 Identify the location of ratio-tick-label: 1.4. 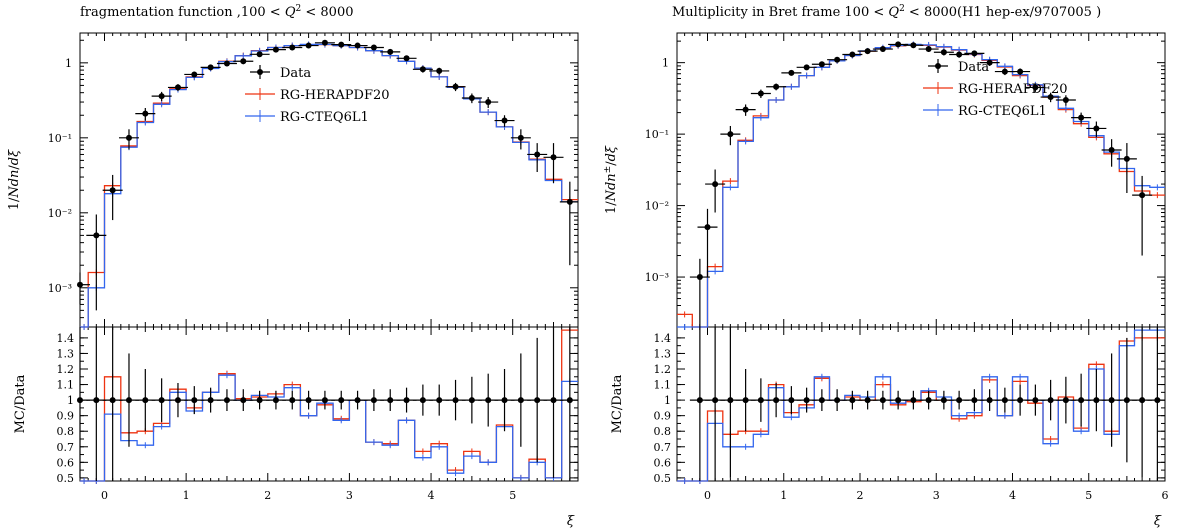
(663, 338).